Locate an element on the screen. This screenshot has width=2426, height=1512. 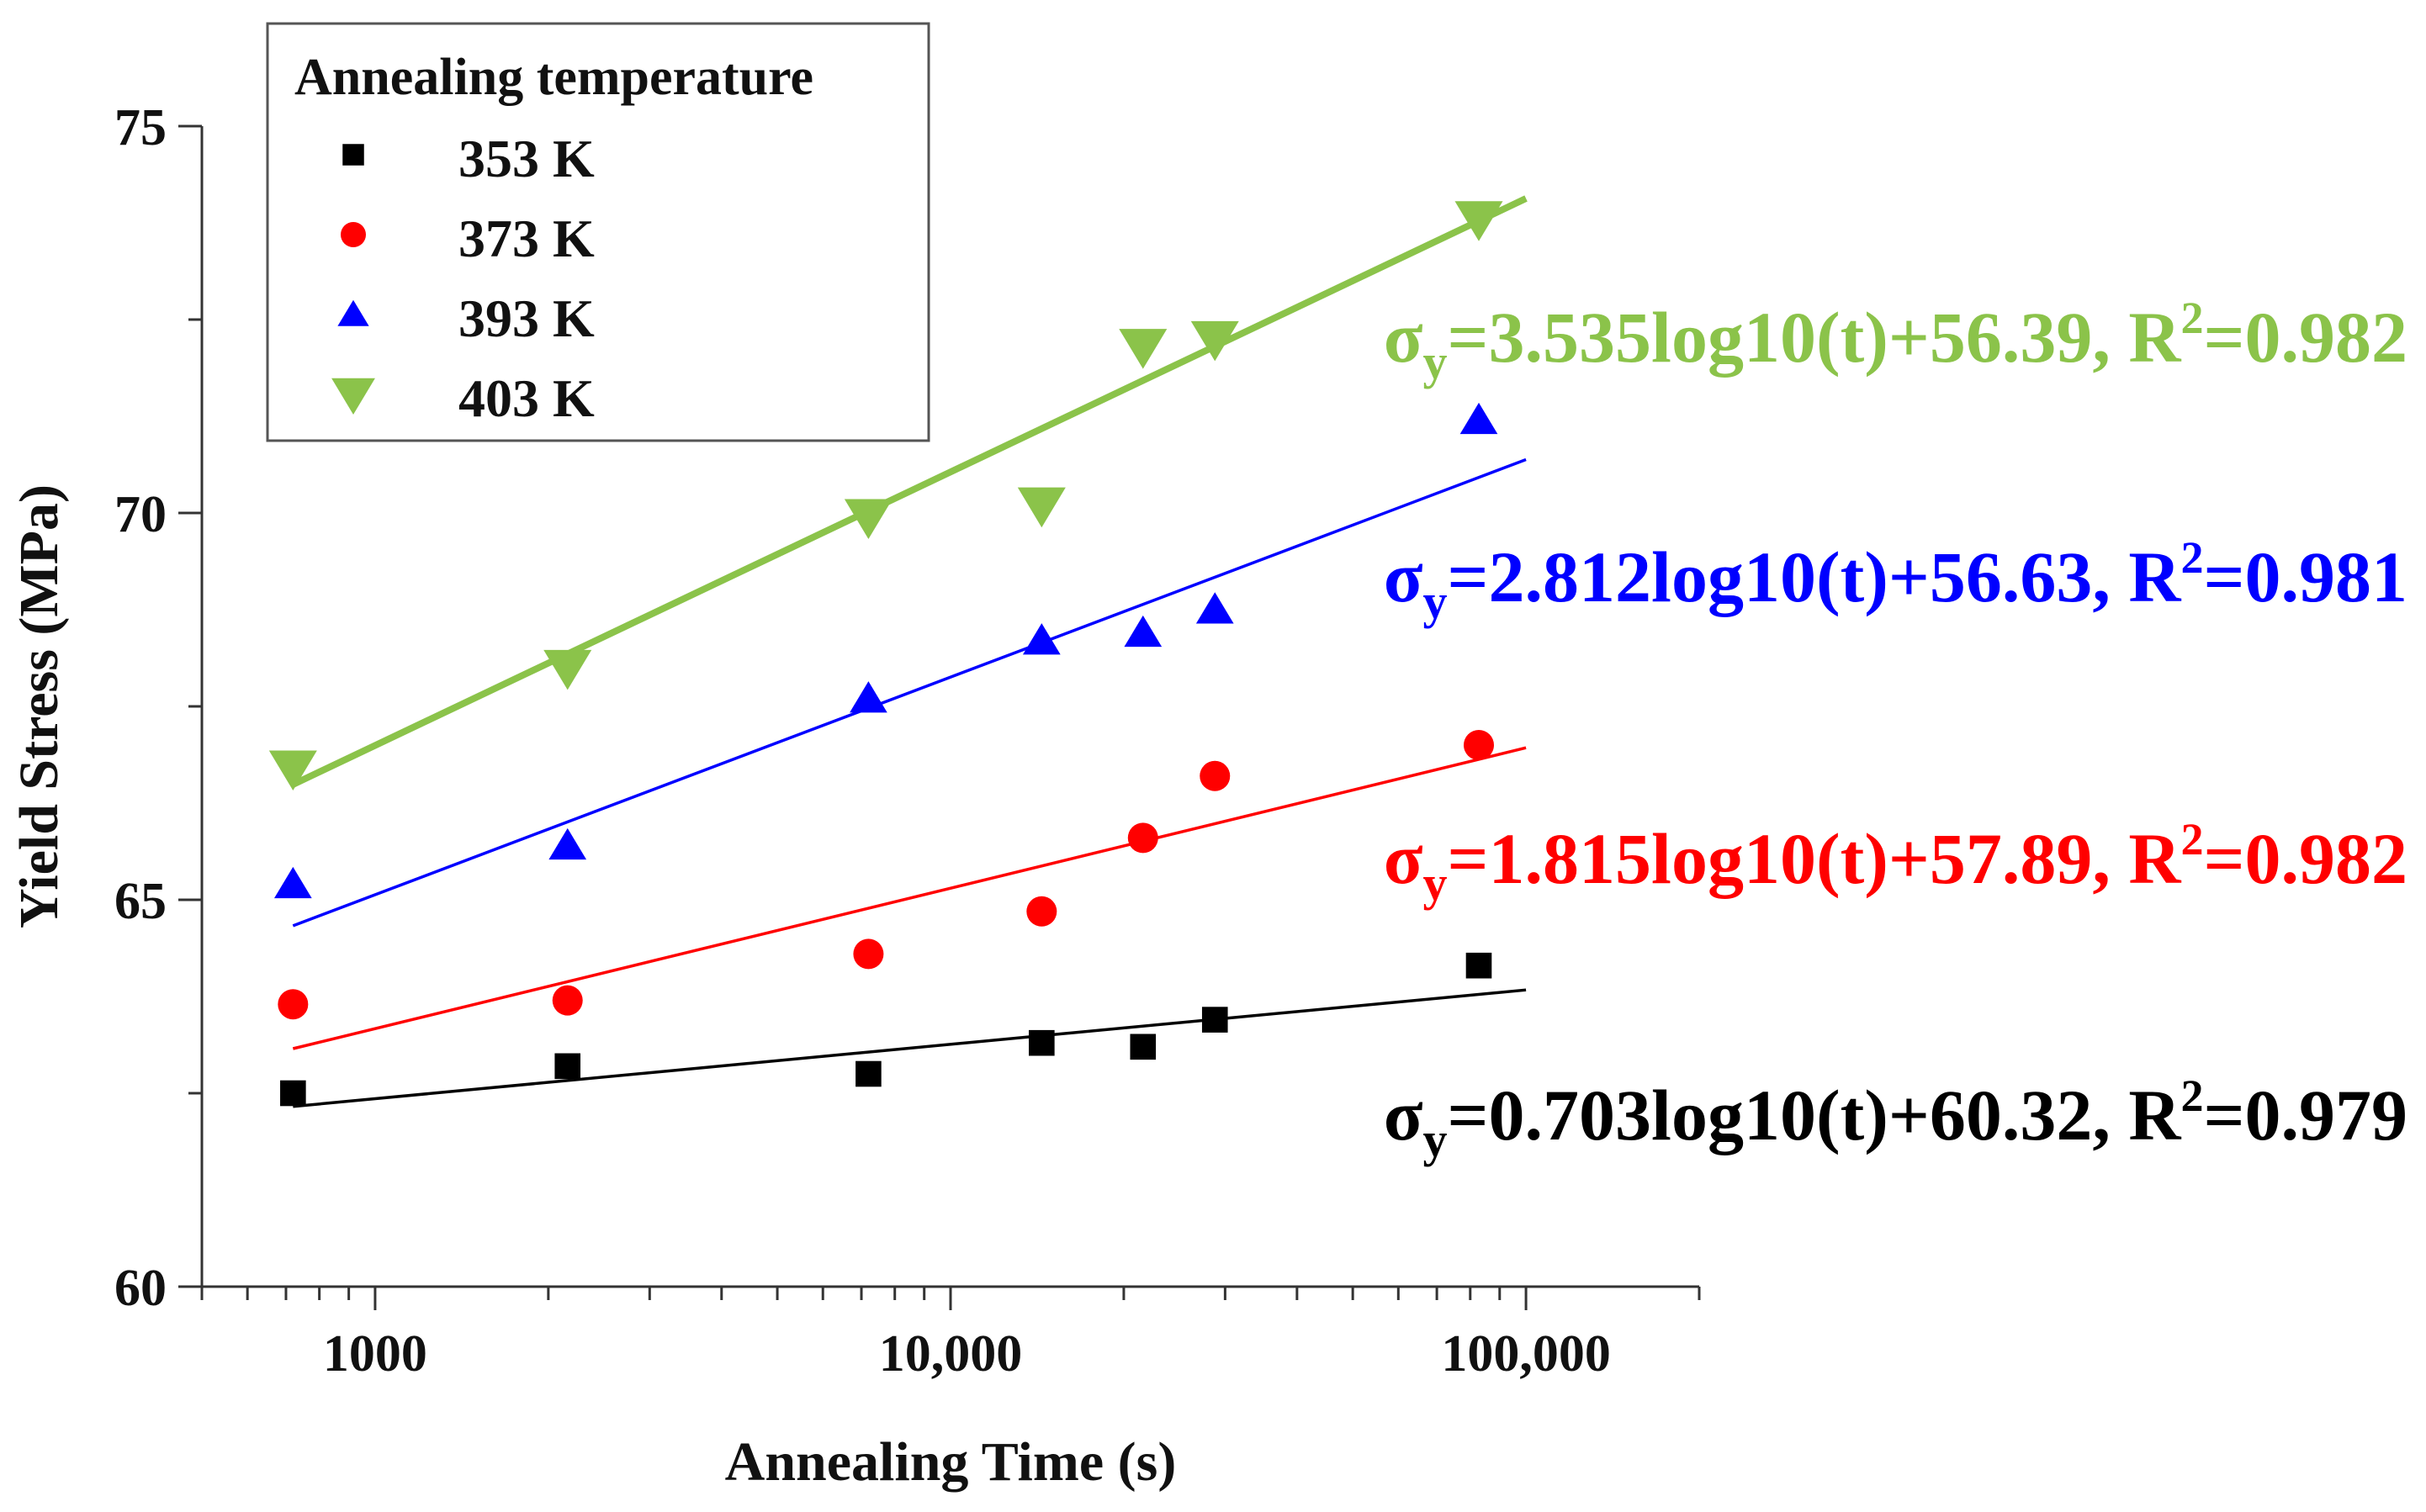
x-tick-label: 1000 is located at coordinates (375, 1353).